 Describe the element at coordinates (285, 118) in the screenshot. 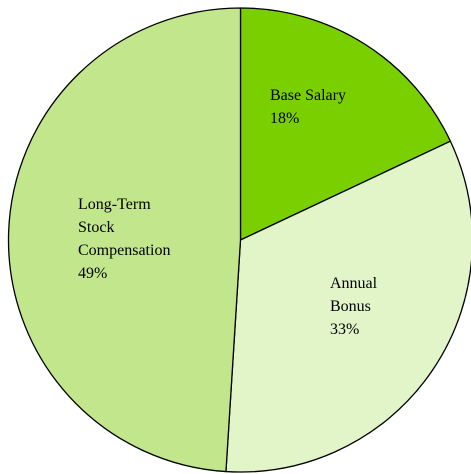

I see `value-label: 18%` at that location.